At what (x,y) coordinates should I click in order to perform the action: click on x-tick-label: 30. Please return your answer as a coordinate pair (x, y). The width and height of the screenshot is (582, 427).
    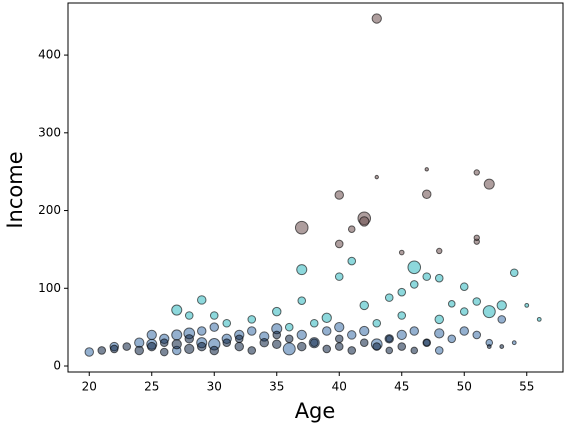
    Looking at the image, I should click on (214, 387).